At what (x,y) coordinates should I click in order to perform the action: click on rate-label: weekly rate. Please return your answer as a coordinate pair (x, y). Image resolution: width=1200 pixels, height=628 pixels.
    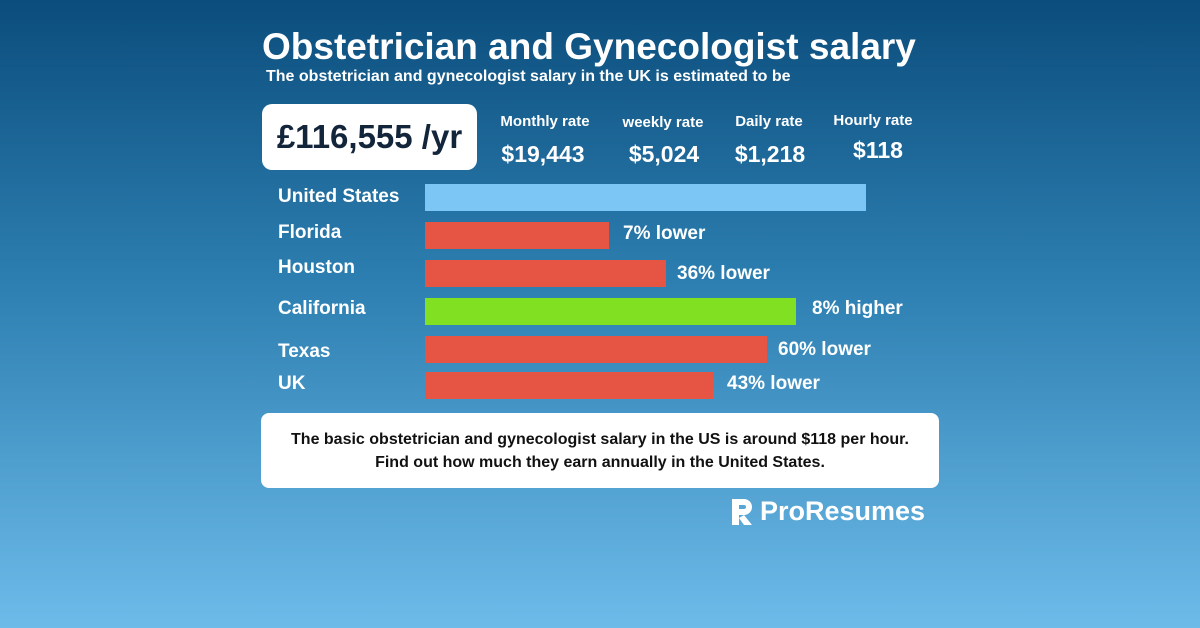
    Looking at the image, I should click on (663, 122).